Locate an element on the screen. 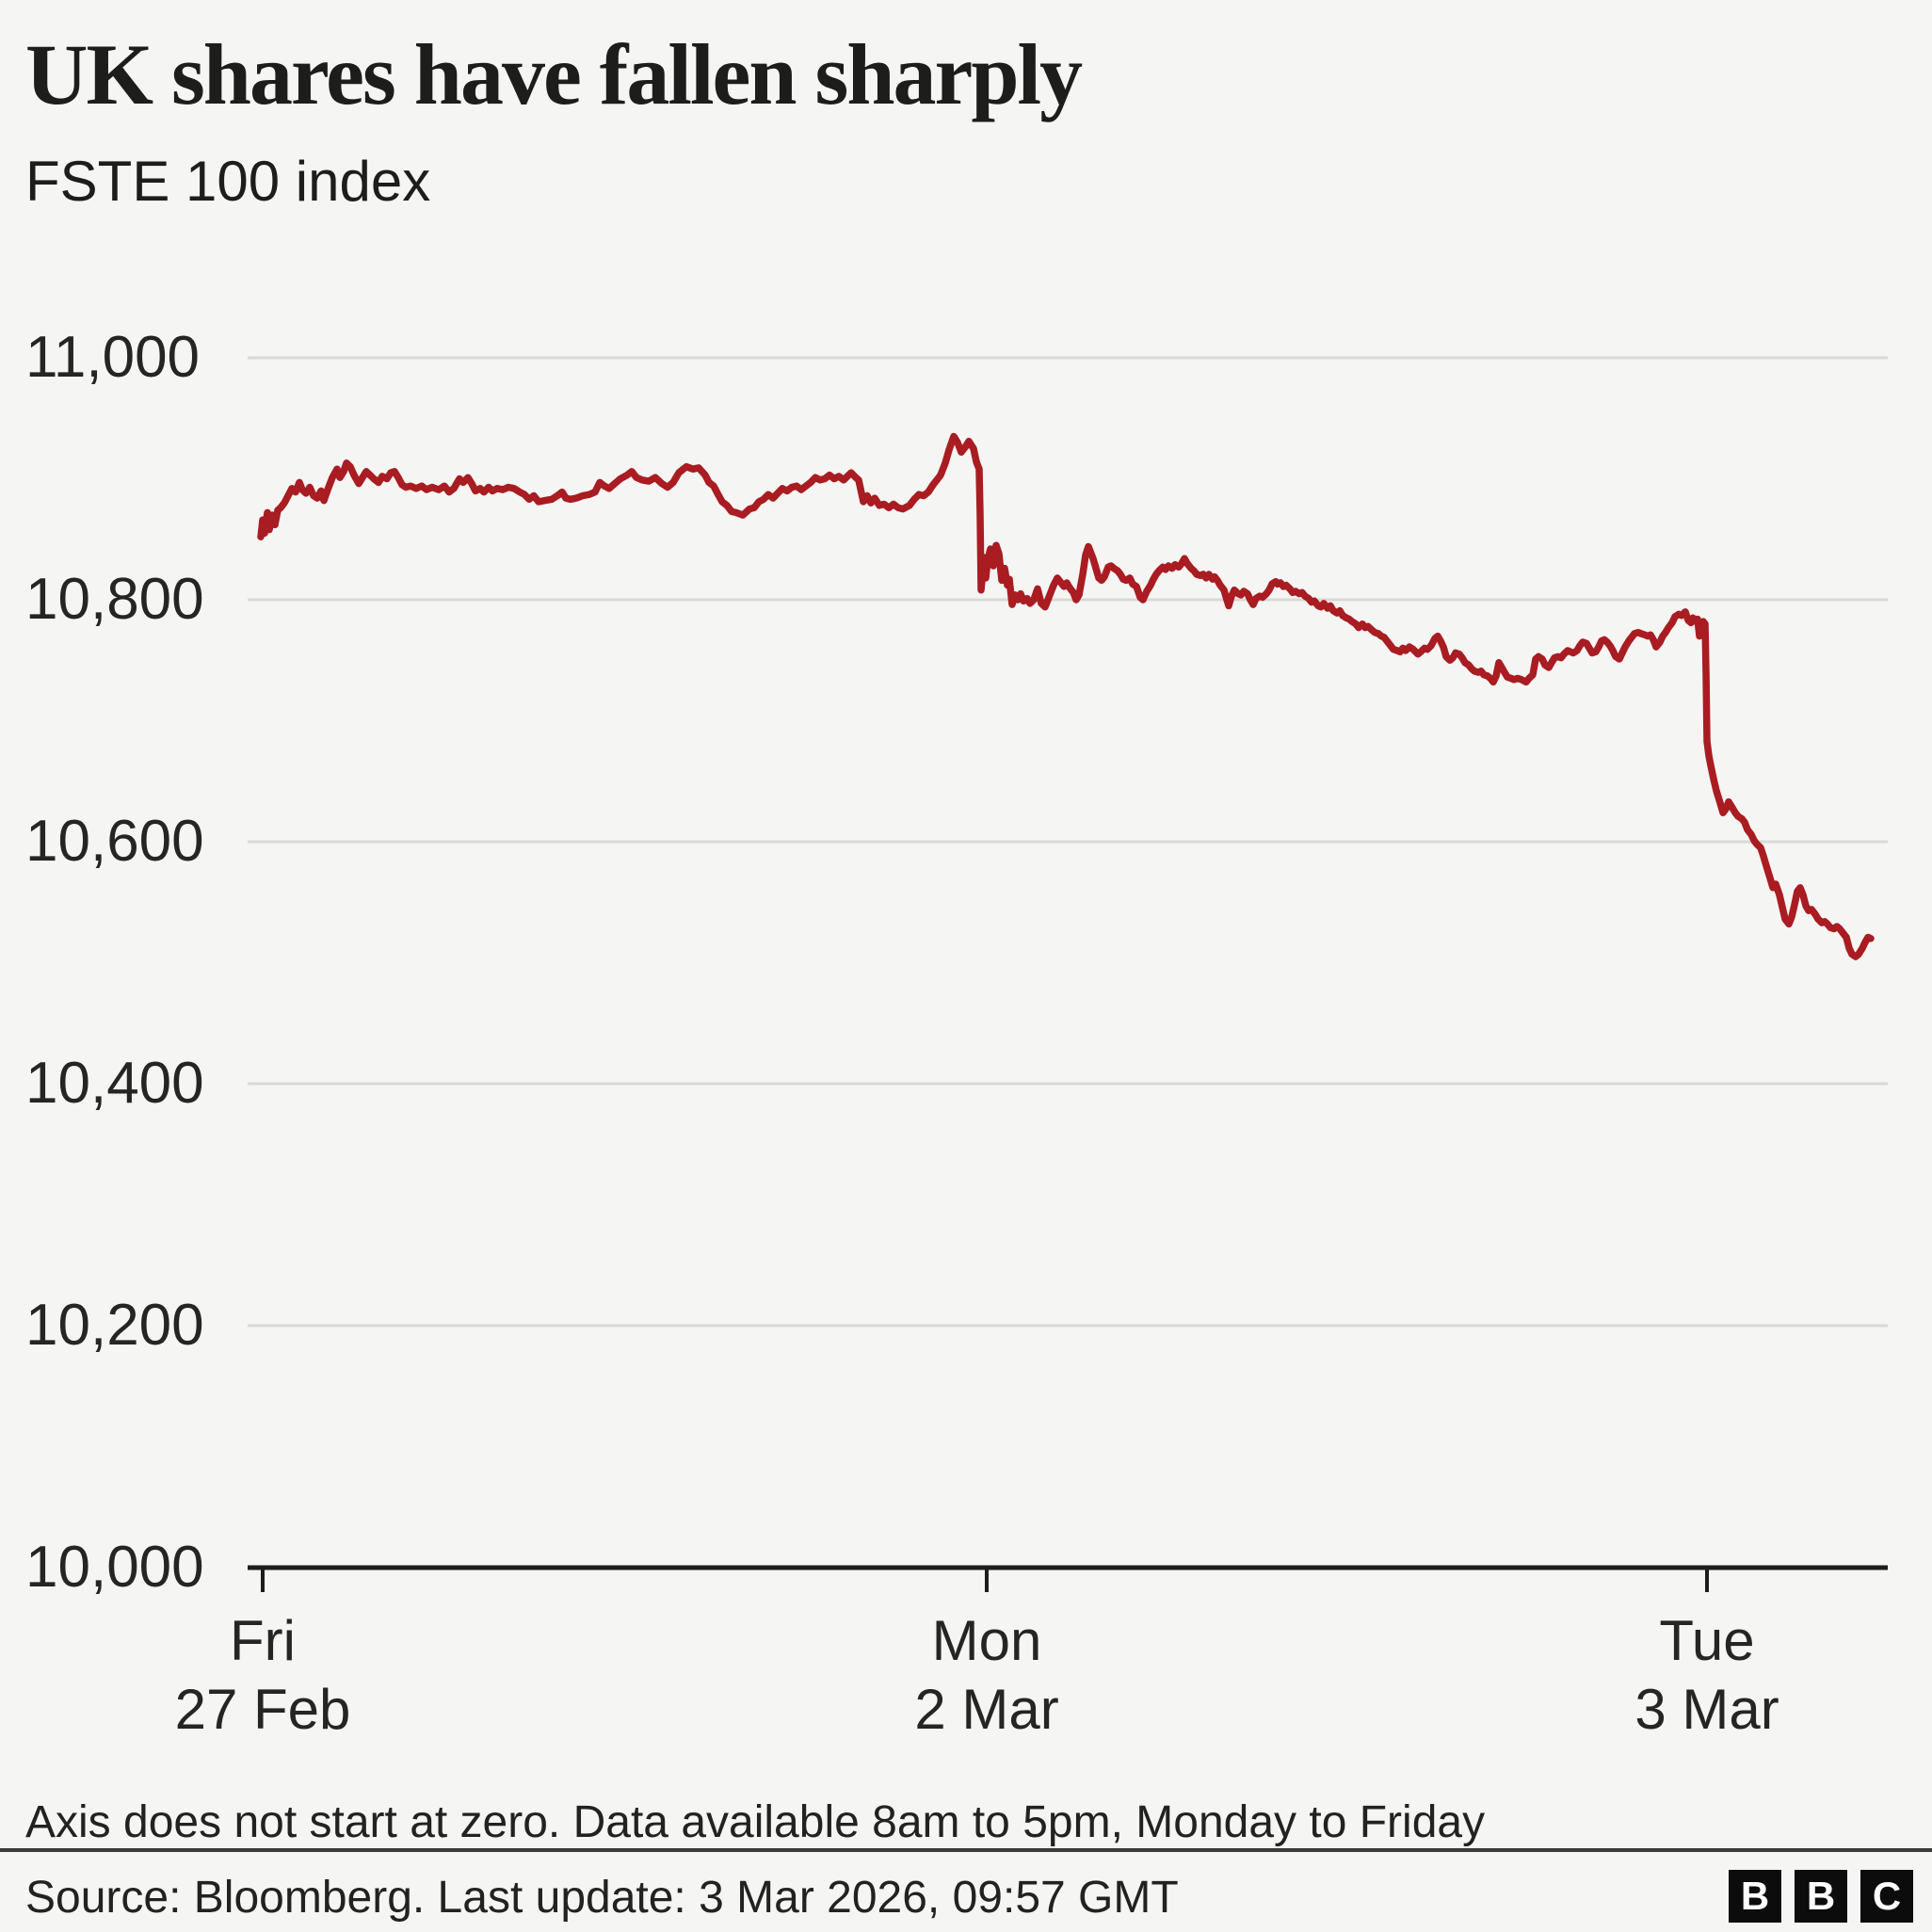 Image resolution: width=1932 pixels, height=1932 pixels. x-axis-label-mon: Mon 2 Mar is located at coordinates (987, 1675).